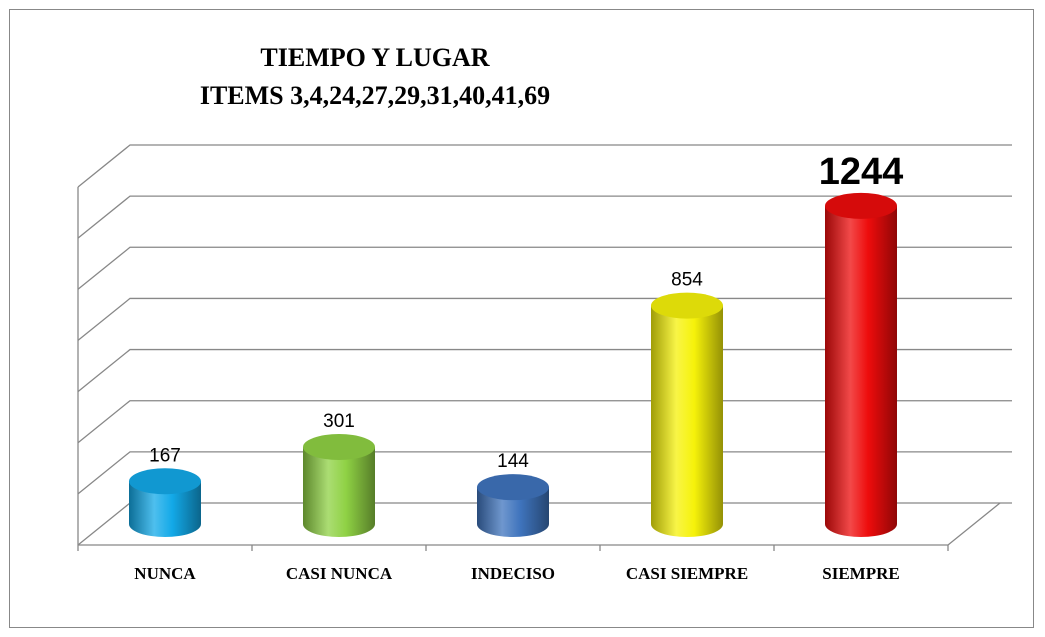 Image resolution: width=1045 pixels, height=637 pixels. I want to click on x-tick-label: INDECISO, so click(513, 573).